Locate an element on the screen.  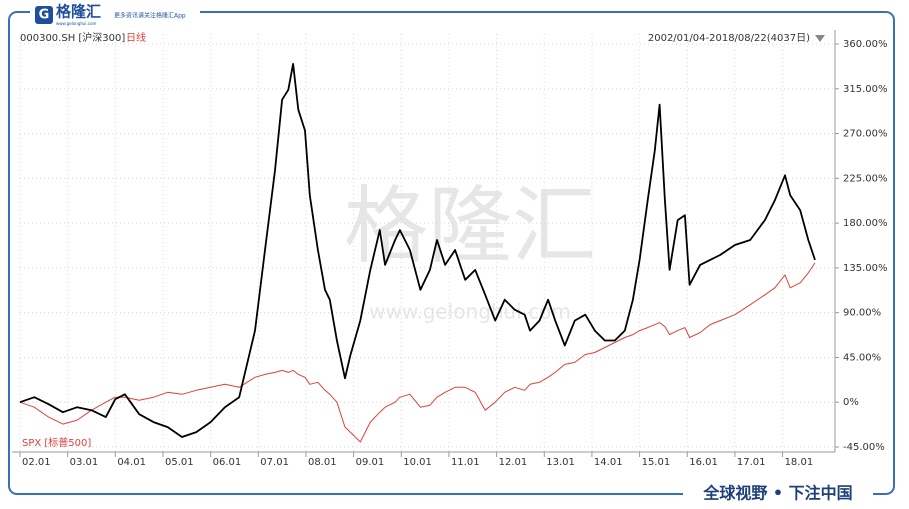
y-tick-label: 225.00% is located at coordinates (865, 178).